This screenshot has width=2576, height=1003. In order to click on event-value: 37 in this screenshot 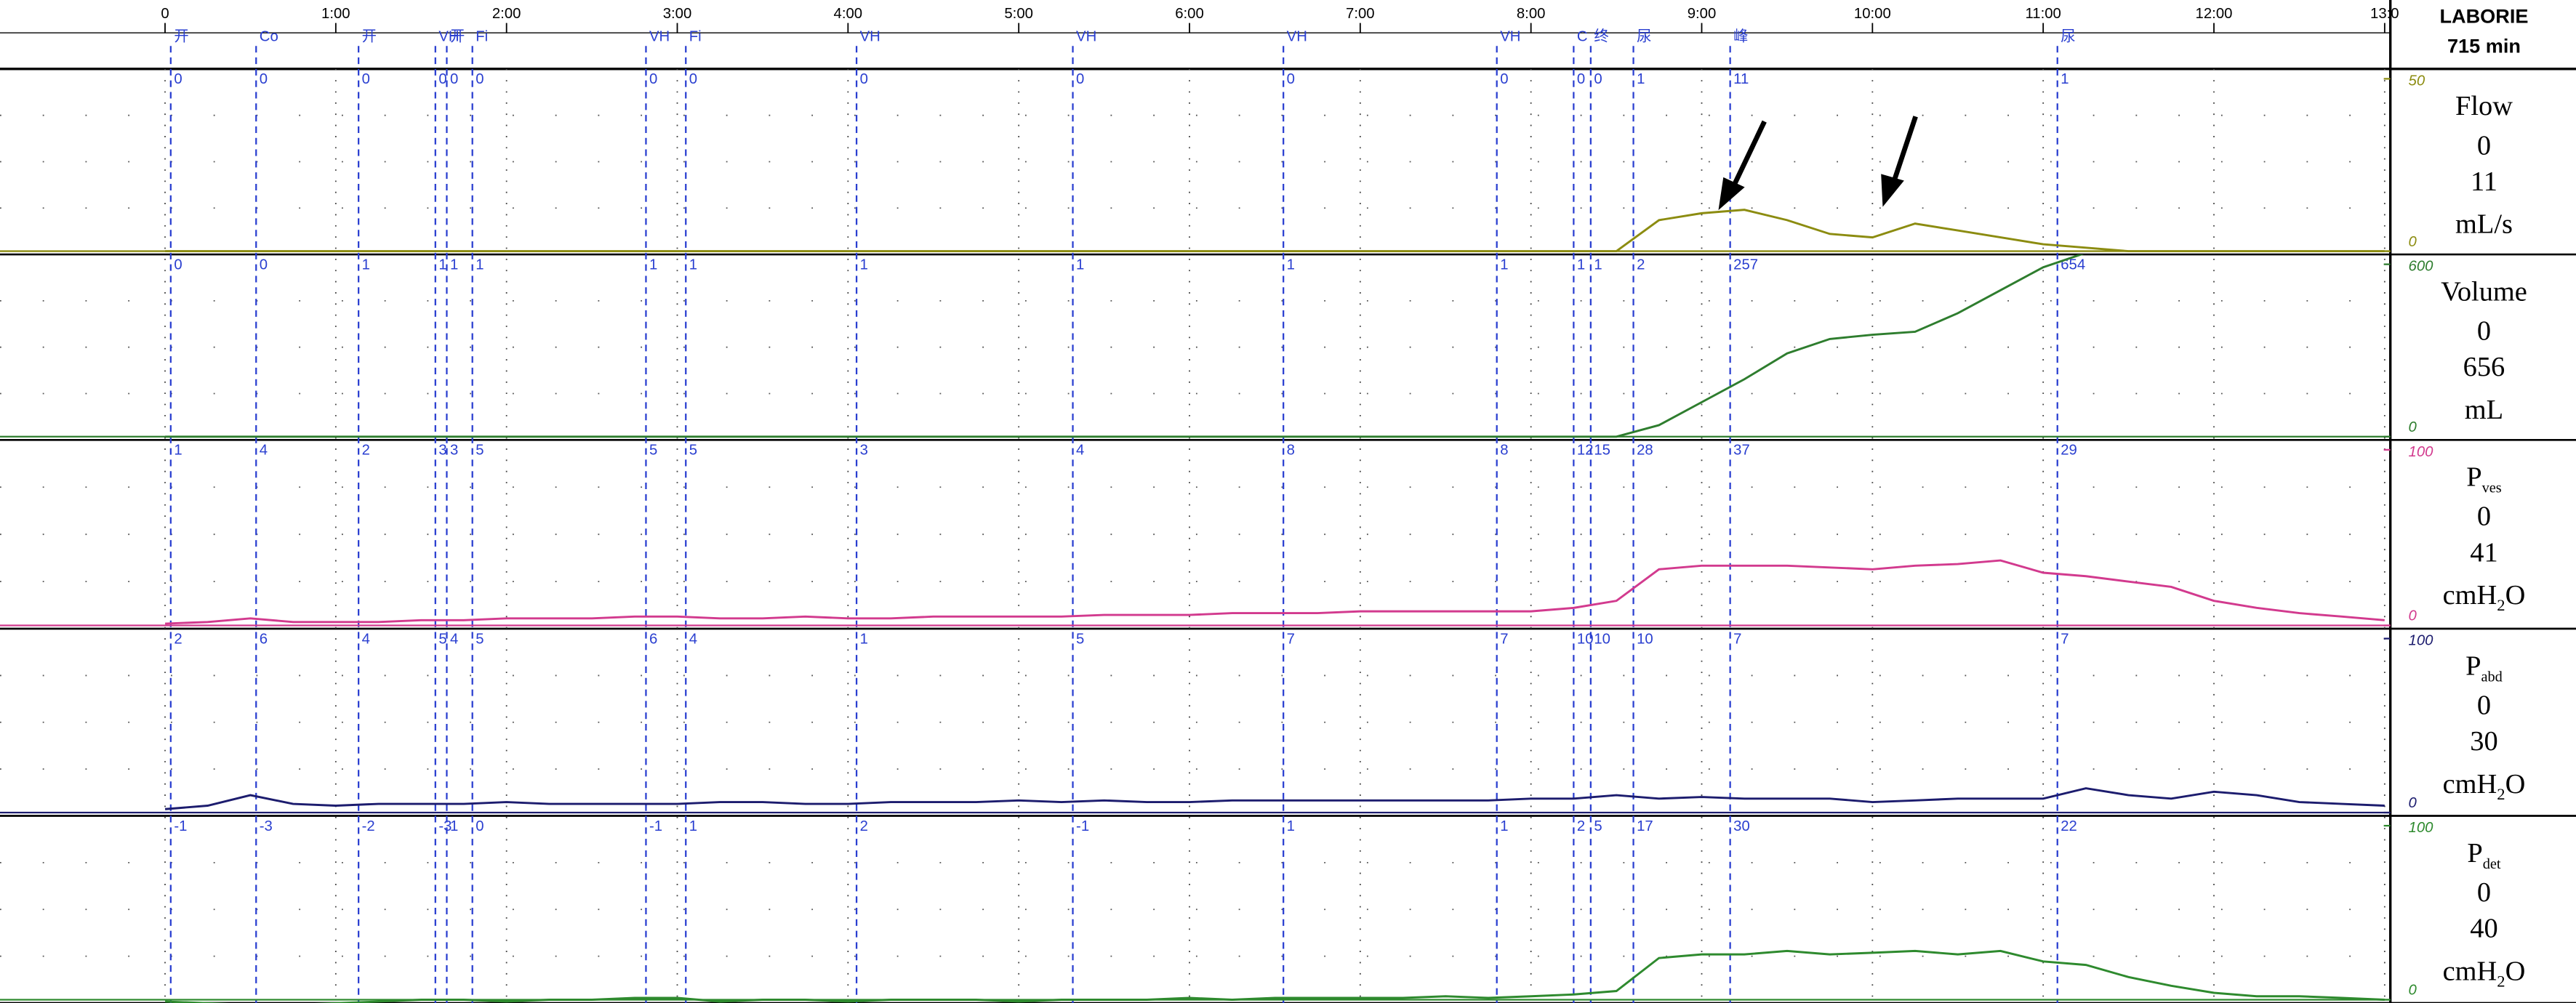, I will do `click(1741, 451)`.